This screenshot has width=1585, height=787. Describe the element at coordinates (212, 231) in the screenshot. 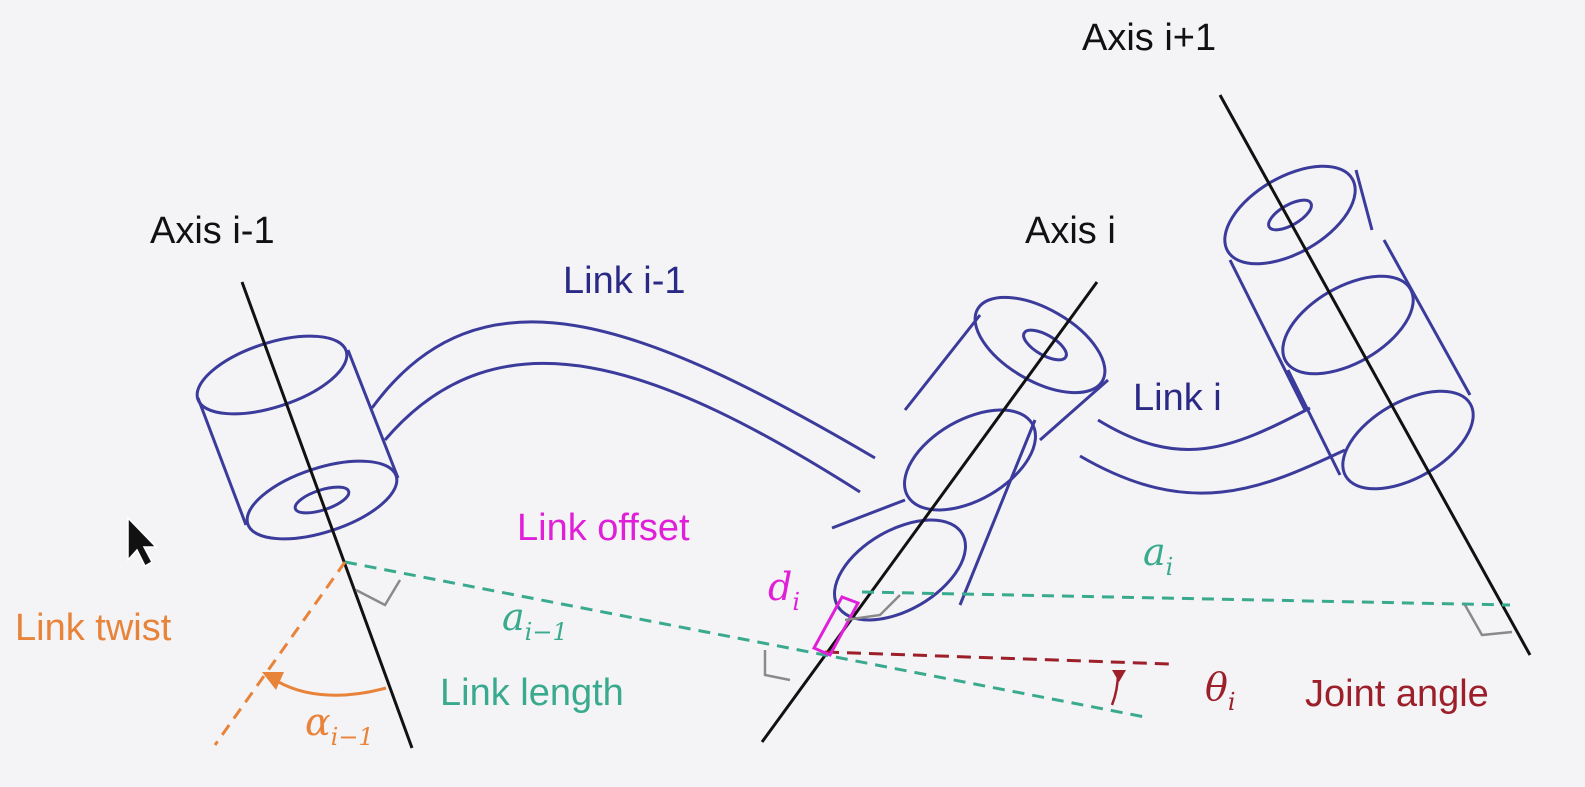

I see `axis-prev-label: Axis i-1` at that location.